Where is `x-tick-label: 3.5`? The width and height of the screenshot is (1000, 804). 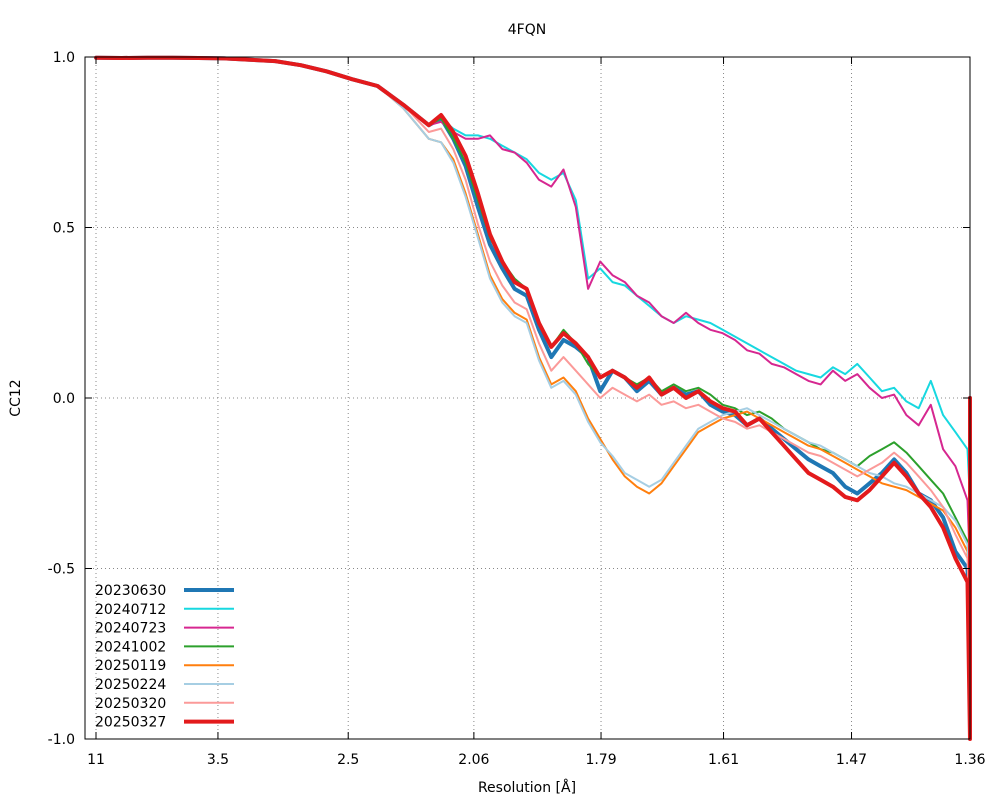 x-tick-label: 3.5 is located at coordinates (218, 760).